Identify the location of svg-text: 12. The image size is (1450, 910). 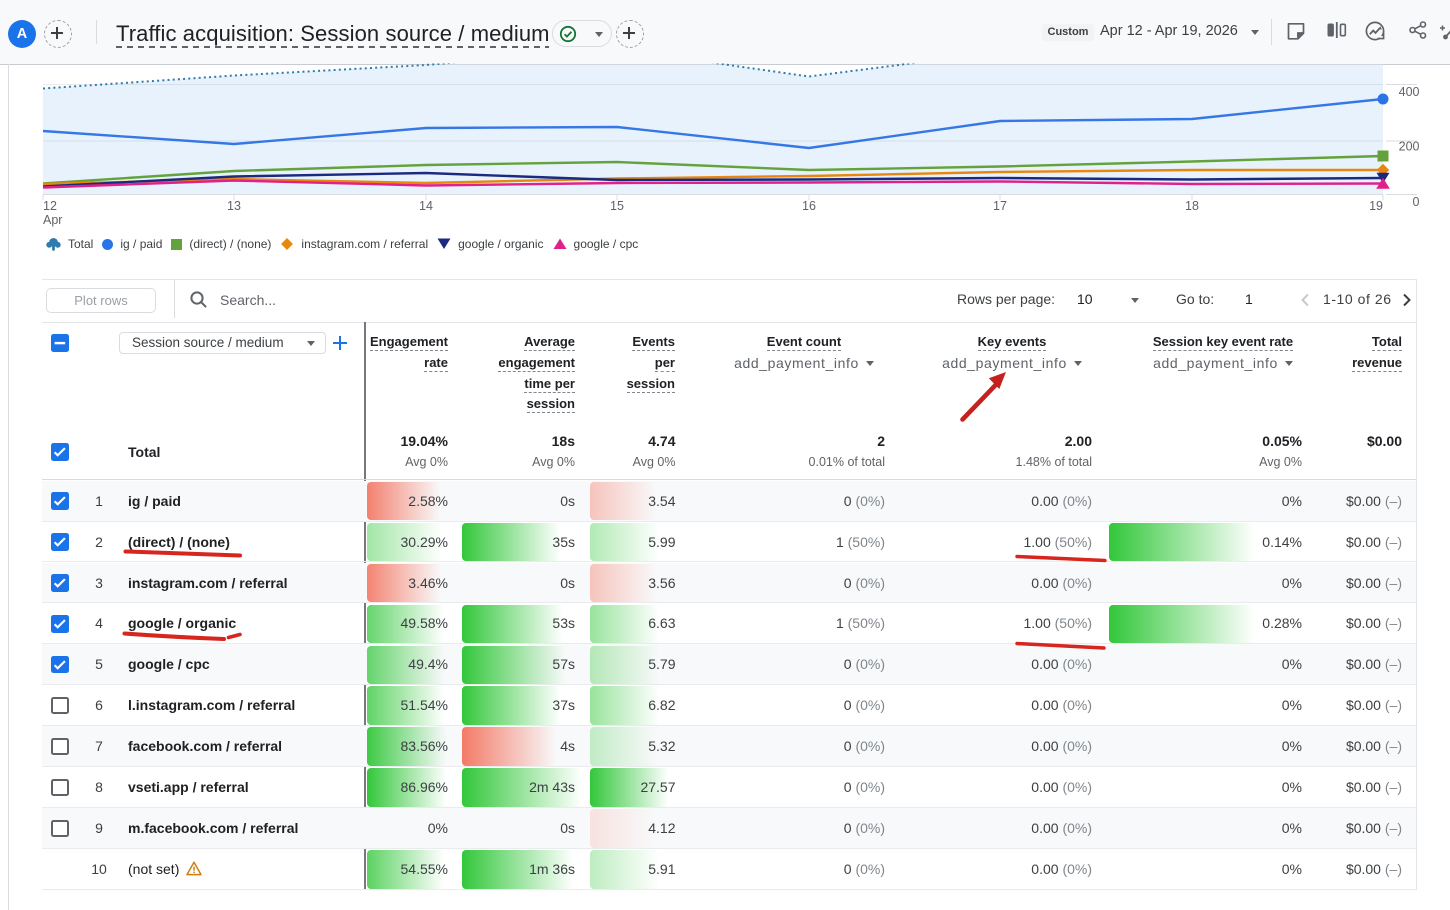
(50, 206).